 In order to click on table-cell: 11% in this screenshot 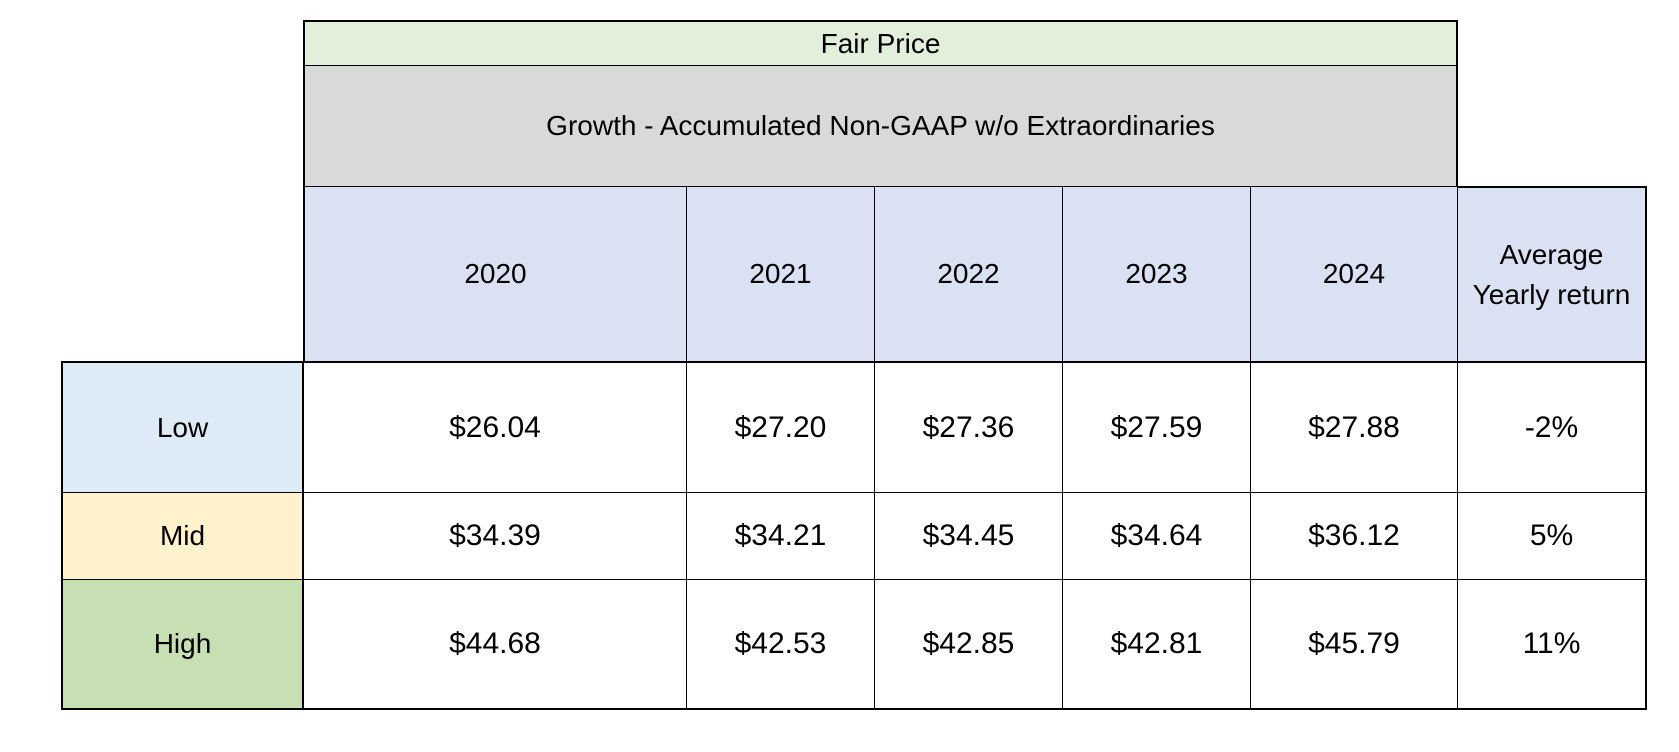, I will do `click(1552, 644)`.